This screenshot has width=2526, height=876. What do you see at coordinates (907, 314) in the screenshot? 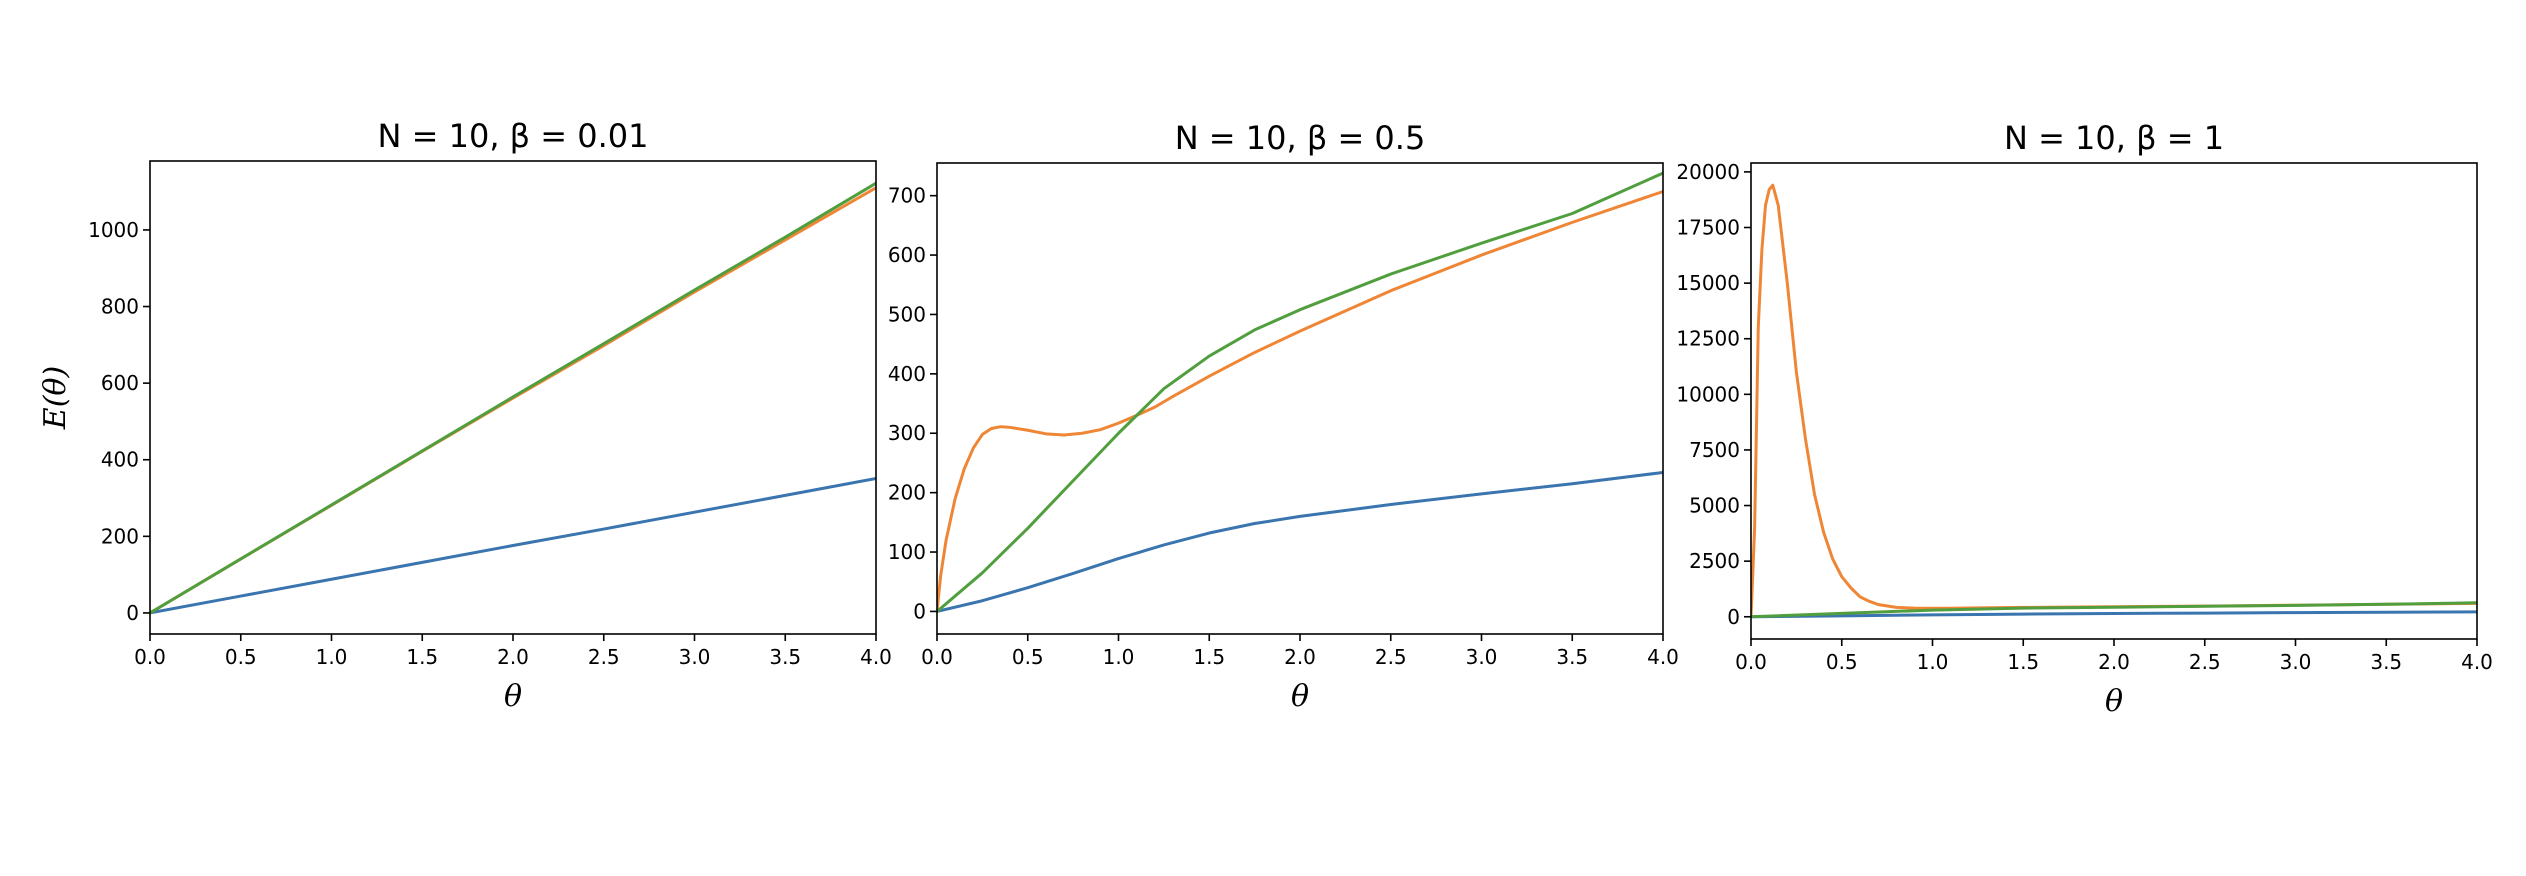
I see `y-tick-label: 500` at bounding box center [907, 314].